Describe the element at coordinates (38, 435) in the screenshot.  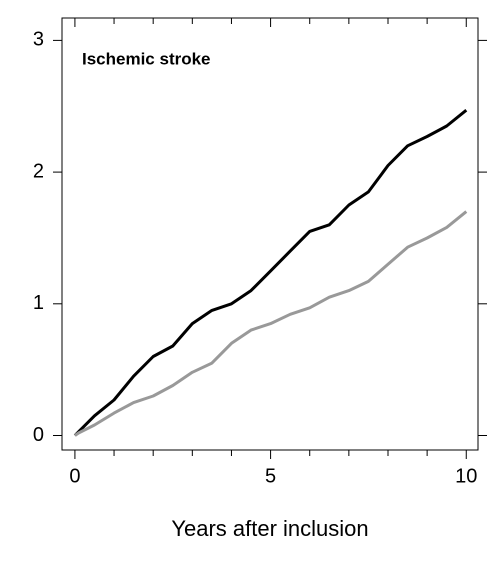
I see `y-tick-label: 0` at that location.